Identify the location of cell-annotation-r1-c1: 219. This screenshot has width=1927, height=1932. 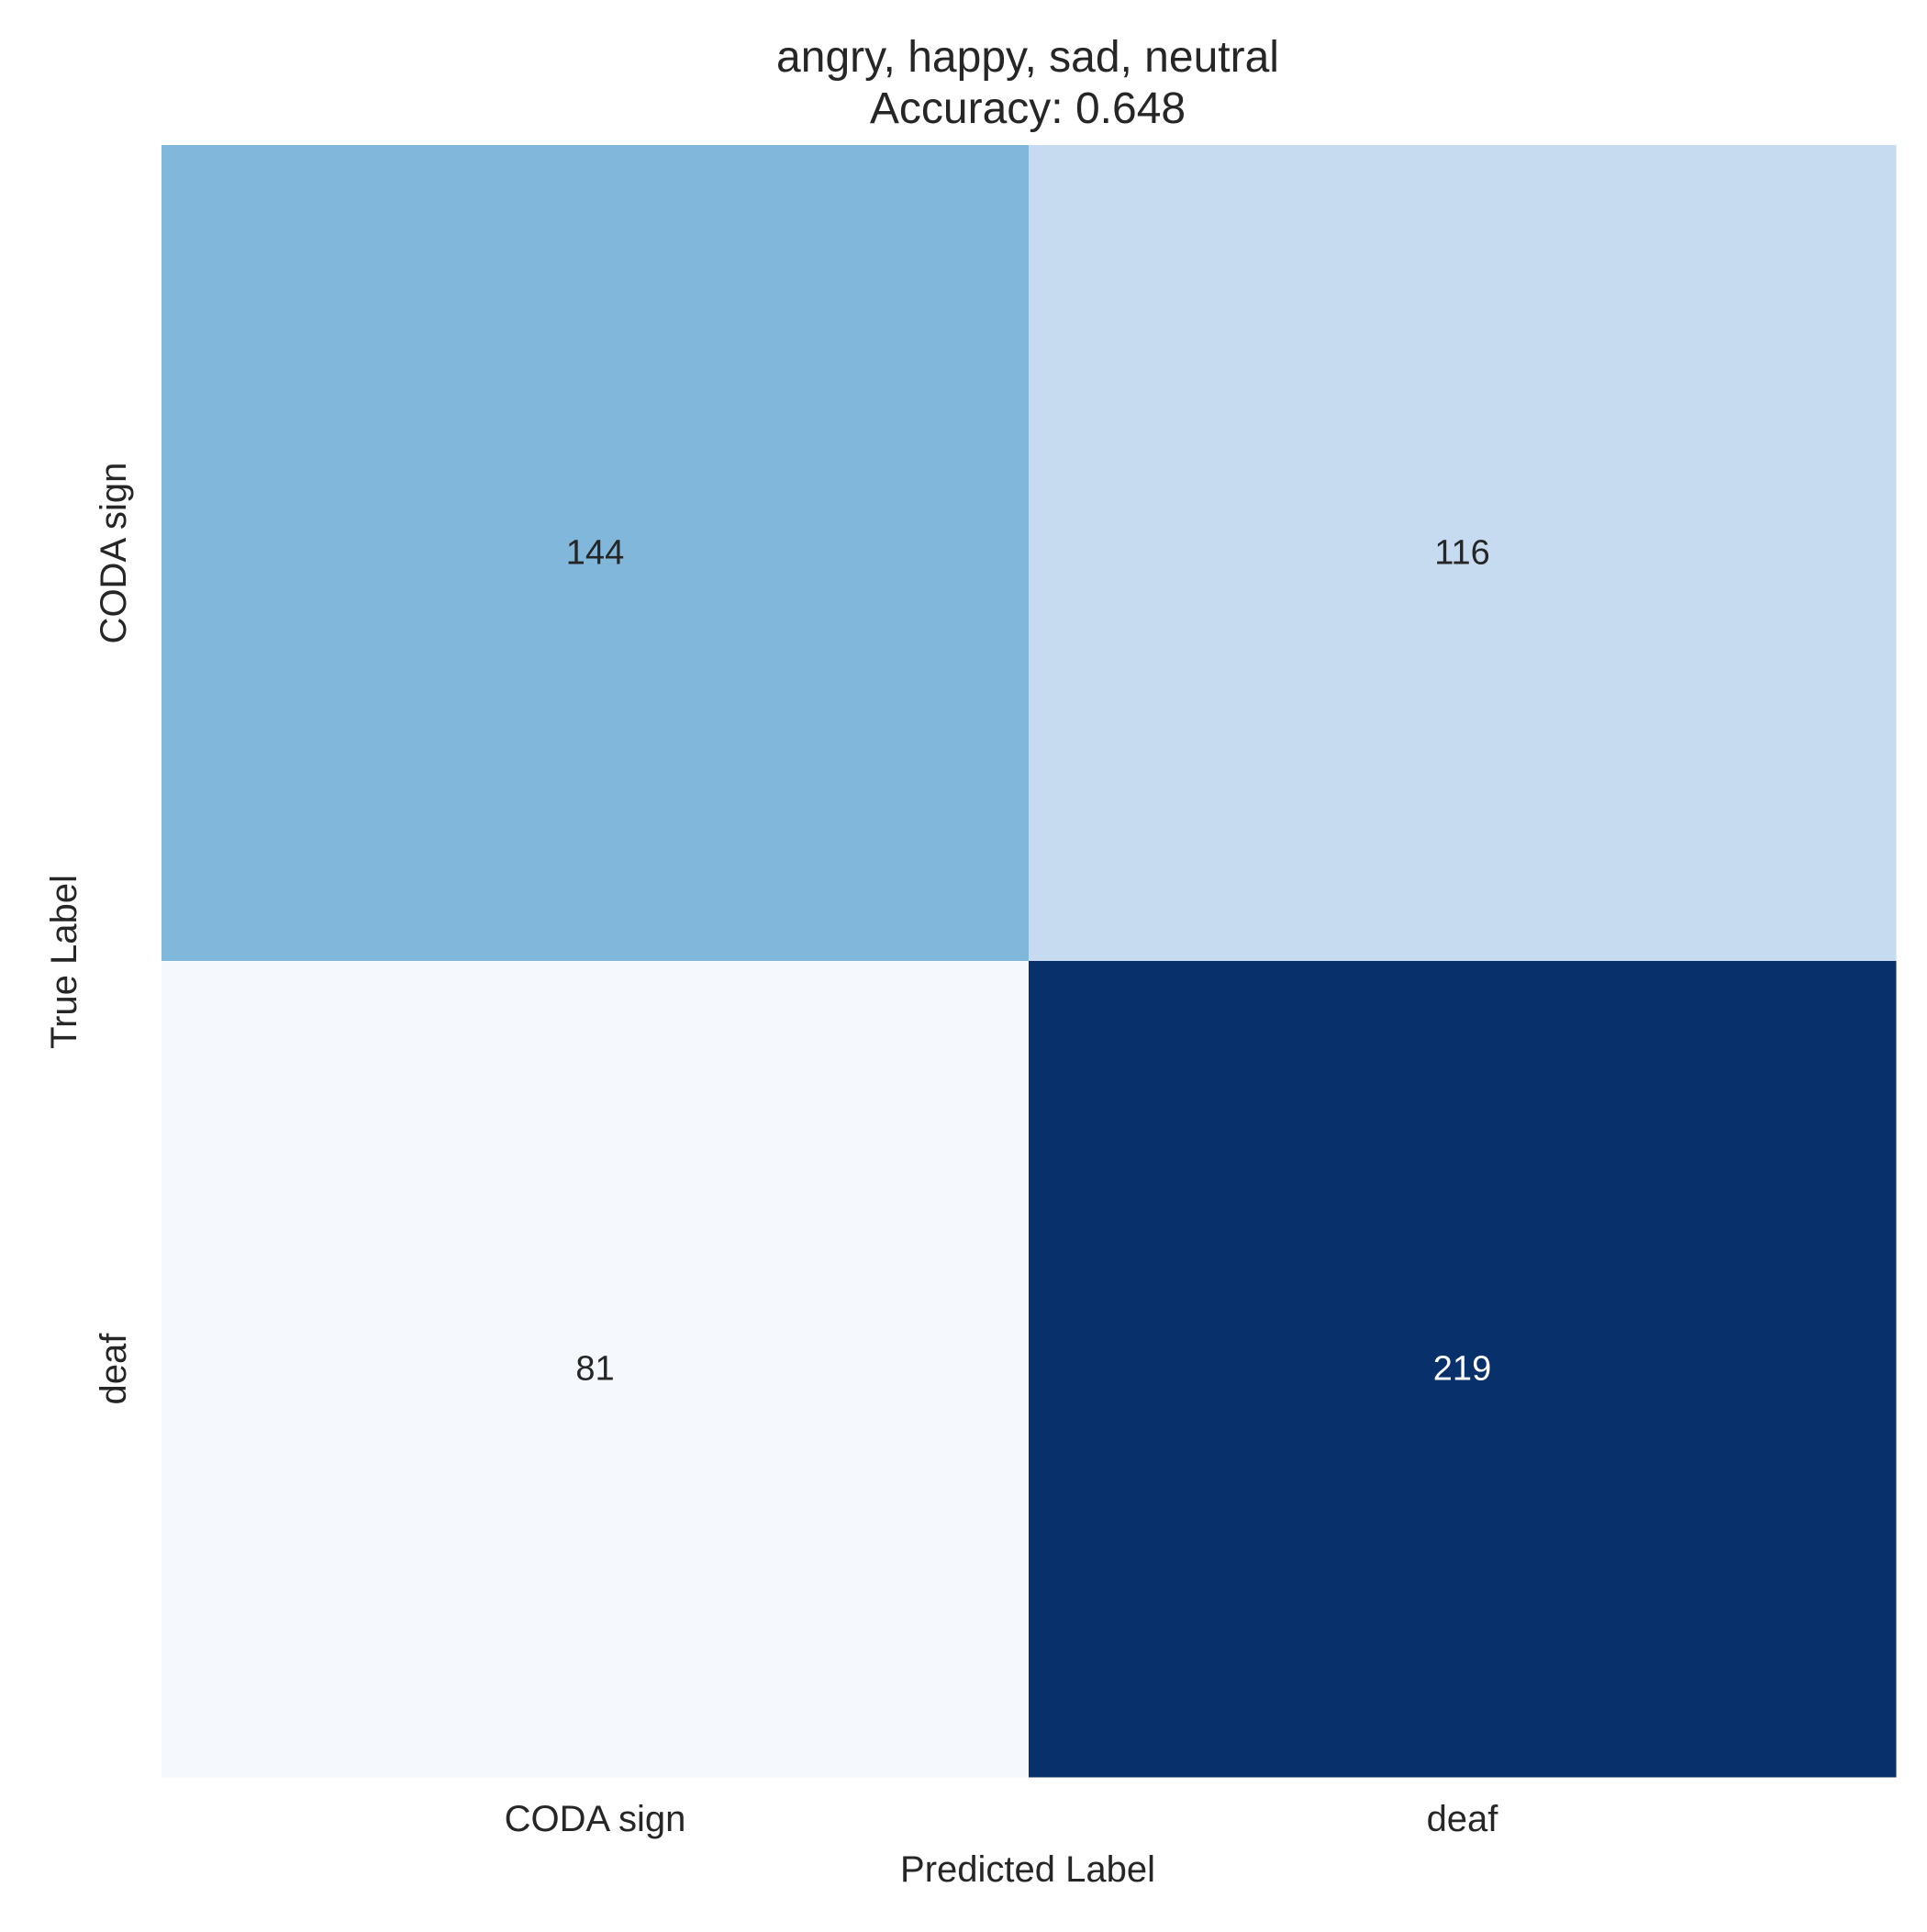
(1462, 1369).